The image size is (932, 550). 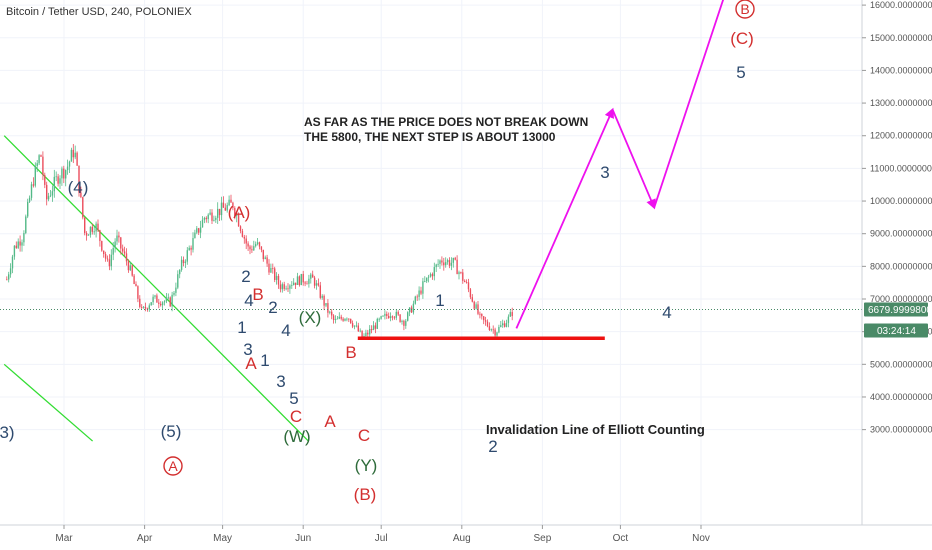 I want to click on circled-label-ring, so click(x=745, y=9).